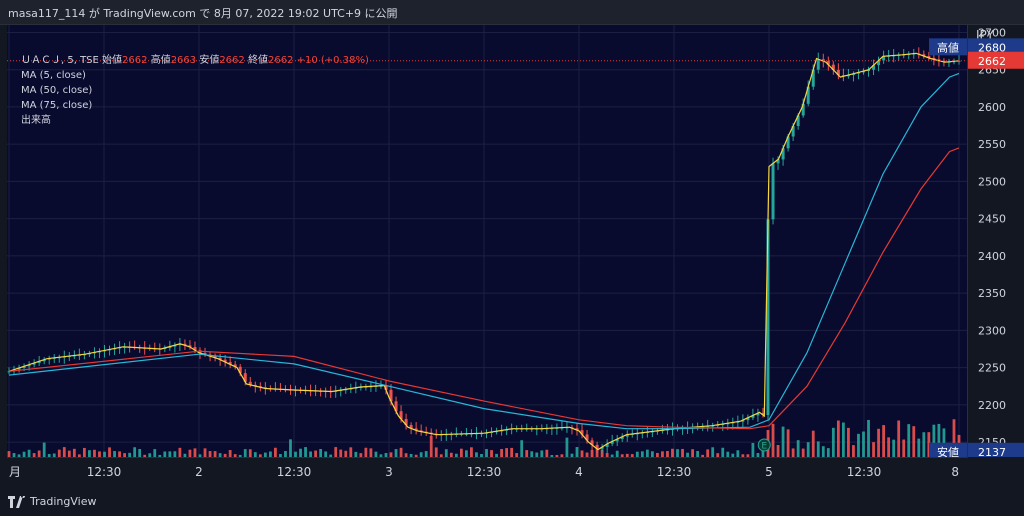 The width and height of the screenshot is (1024, 516). I want to click on legend-volume: 出来高, so click(36, 120).